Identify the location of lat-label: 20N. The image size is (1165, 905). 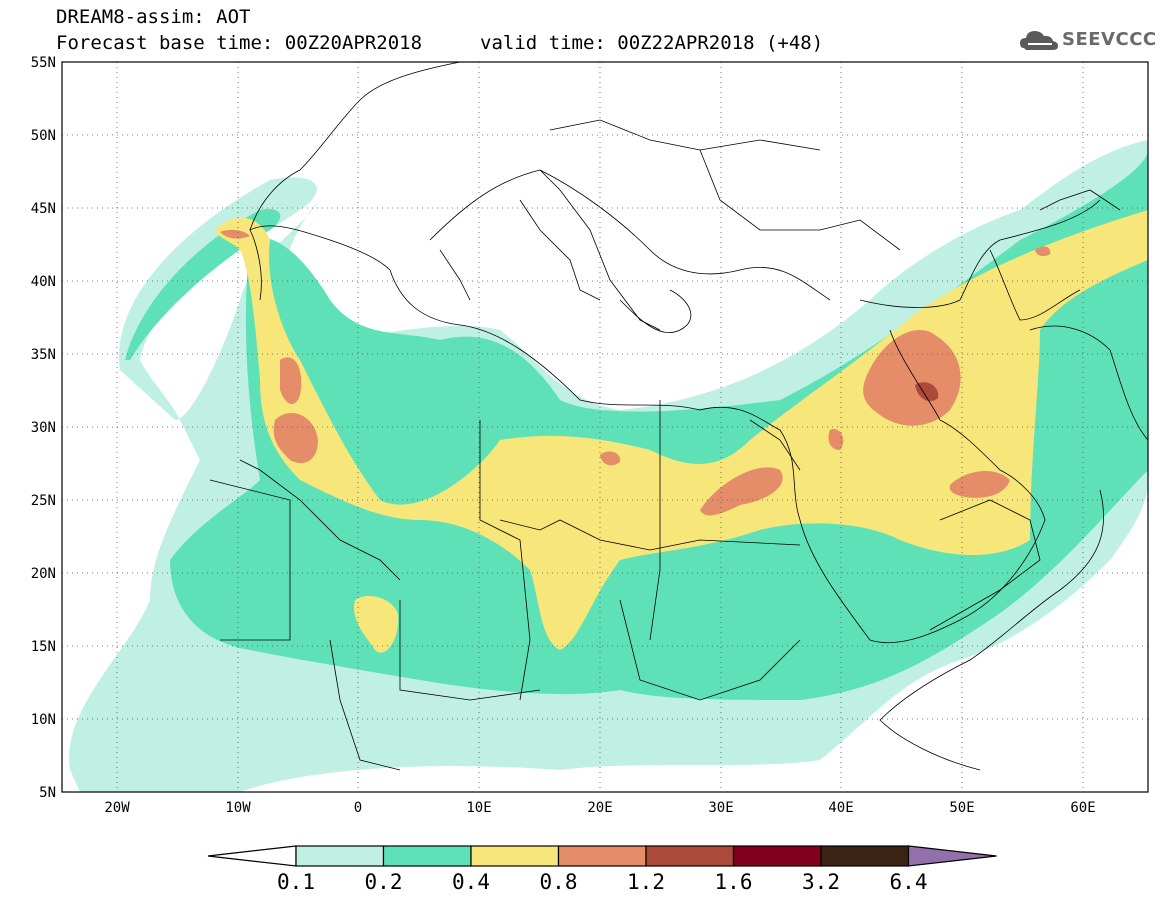
(43, 574).